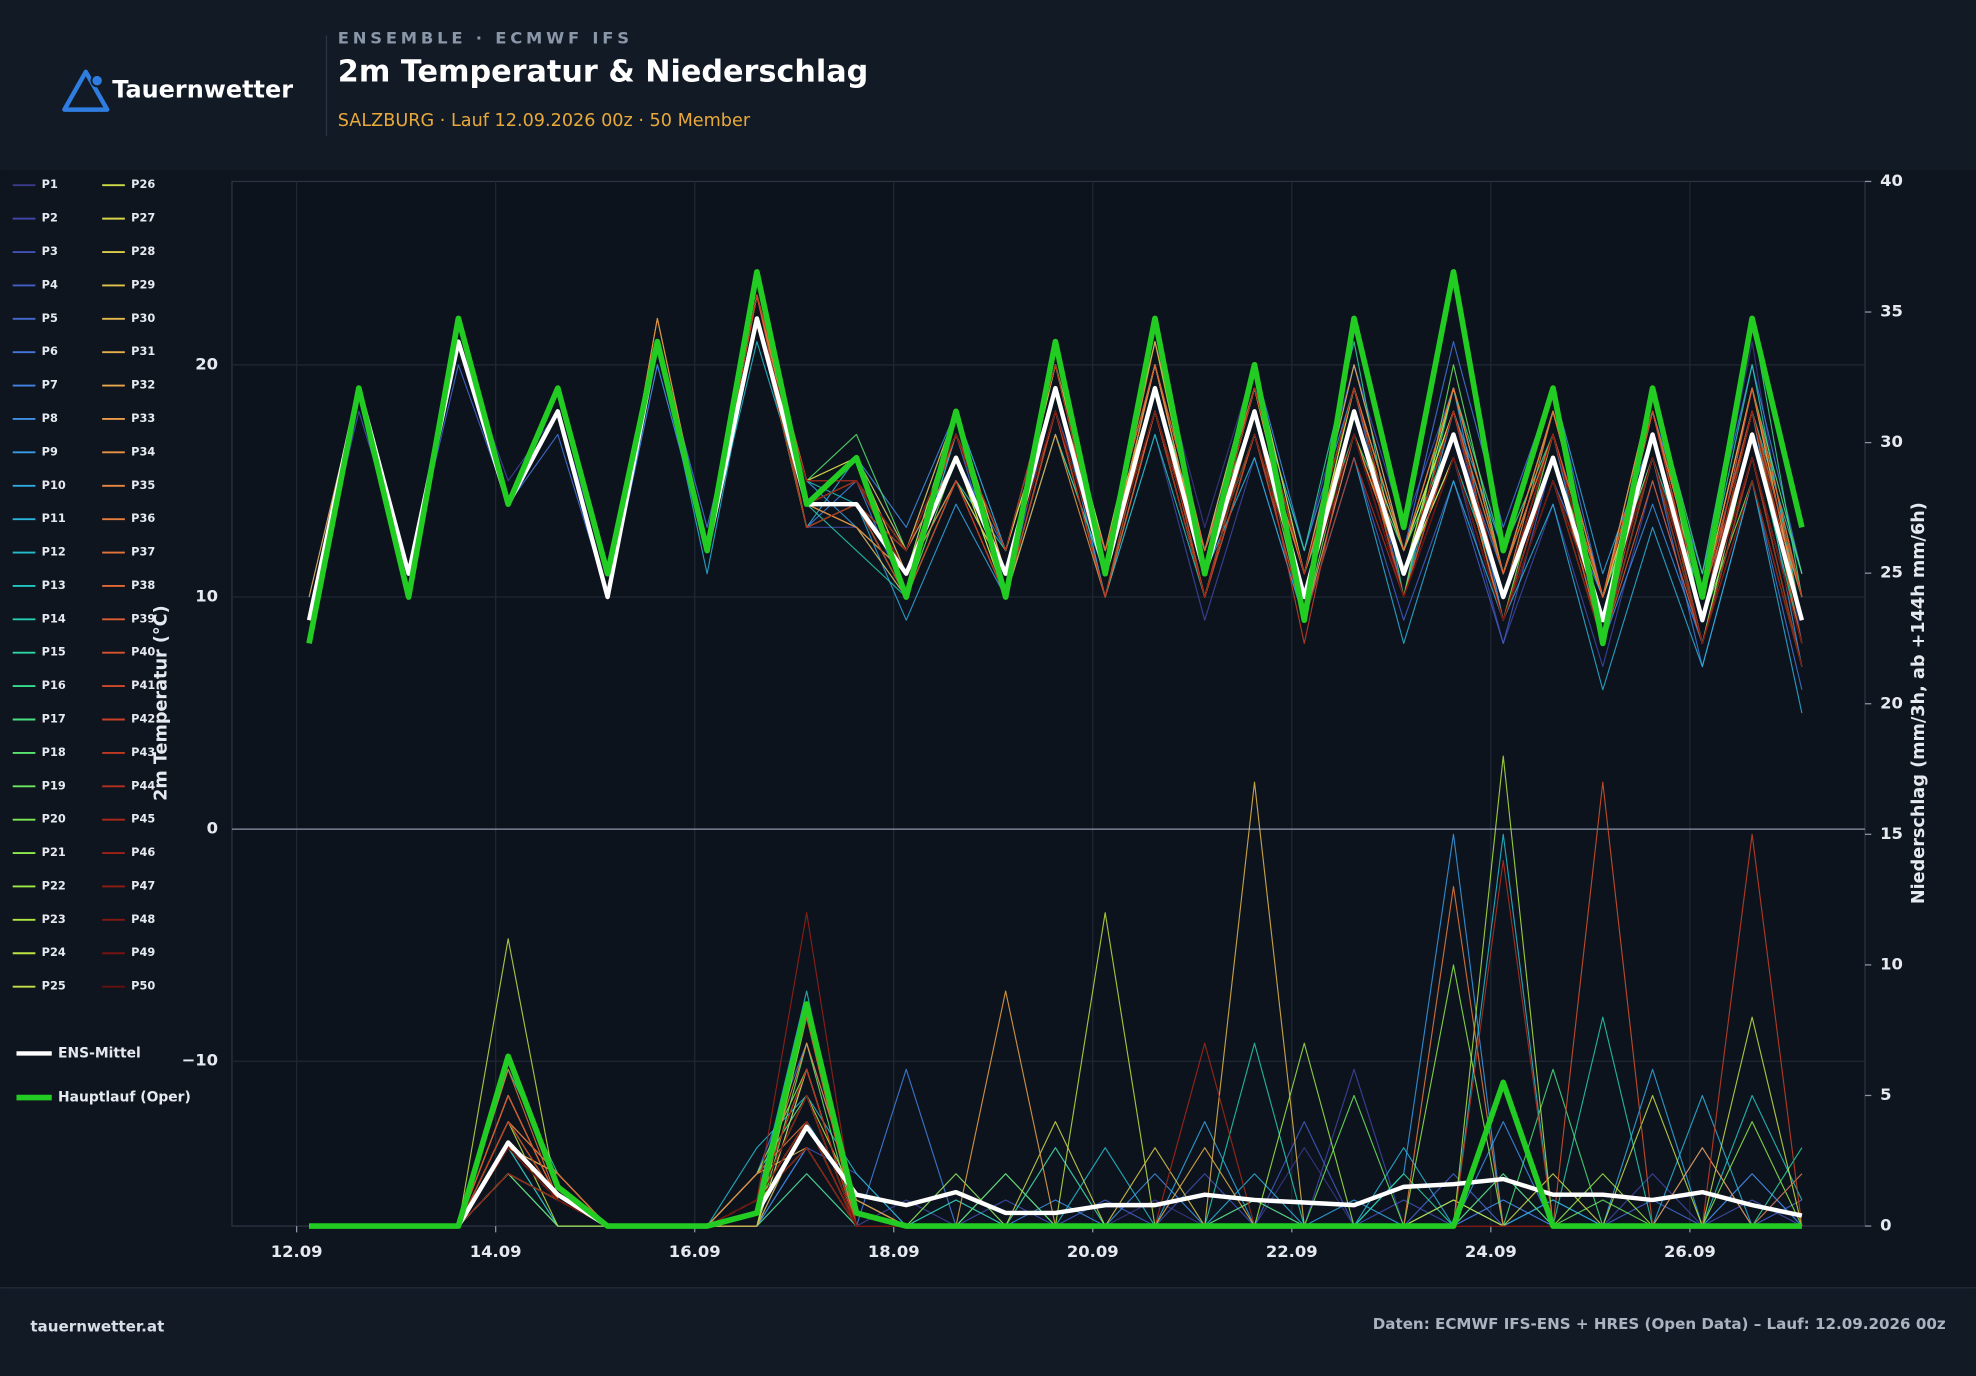  What do you see at coordinates (54, 819) in the screenshot?
I see `legend-label: P20` at bounding box center [54, 819].